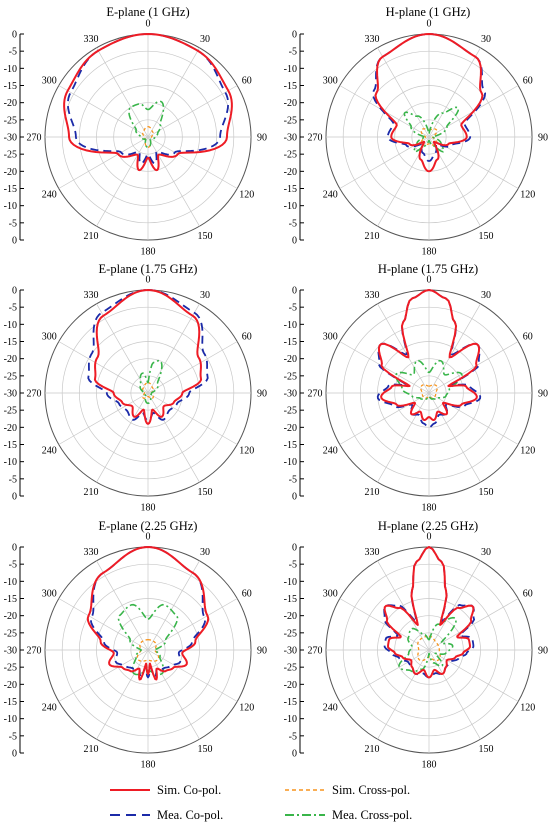  What do you see at coordinates (528, 594) in the screenshot?
I see `angle-label: 60` at bounding box center [528, 594].